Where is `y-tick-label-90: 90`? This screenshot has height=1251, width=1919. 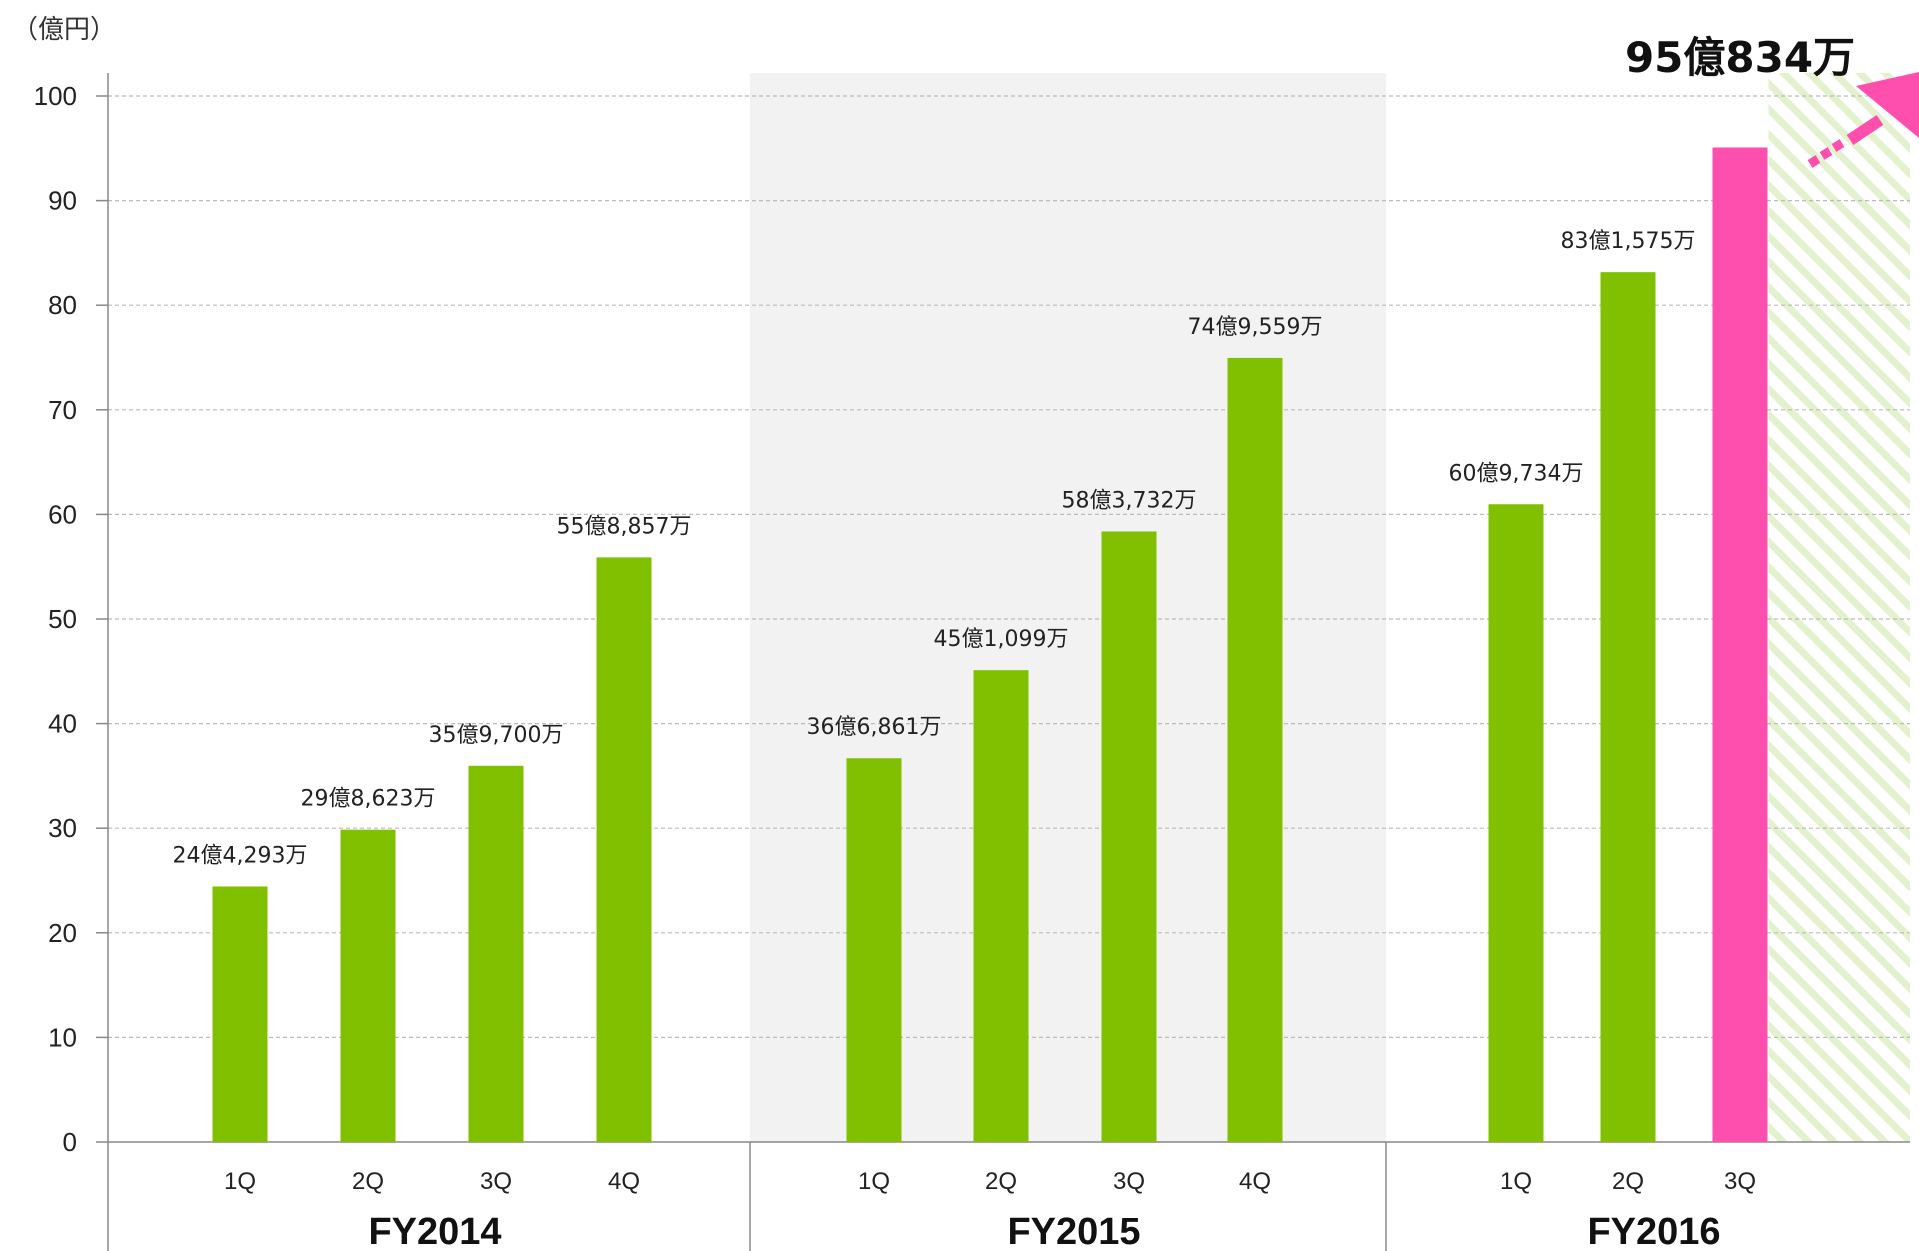 y-tick-label-90: 90 is located at coordinates (62, 201).